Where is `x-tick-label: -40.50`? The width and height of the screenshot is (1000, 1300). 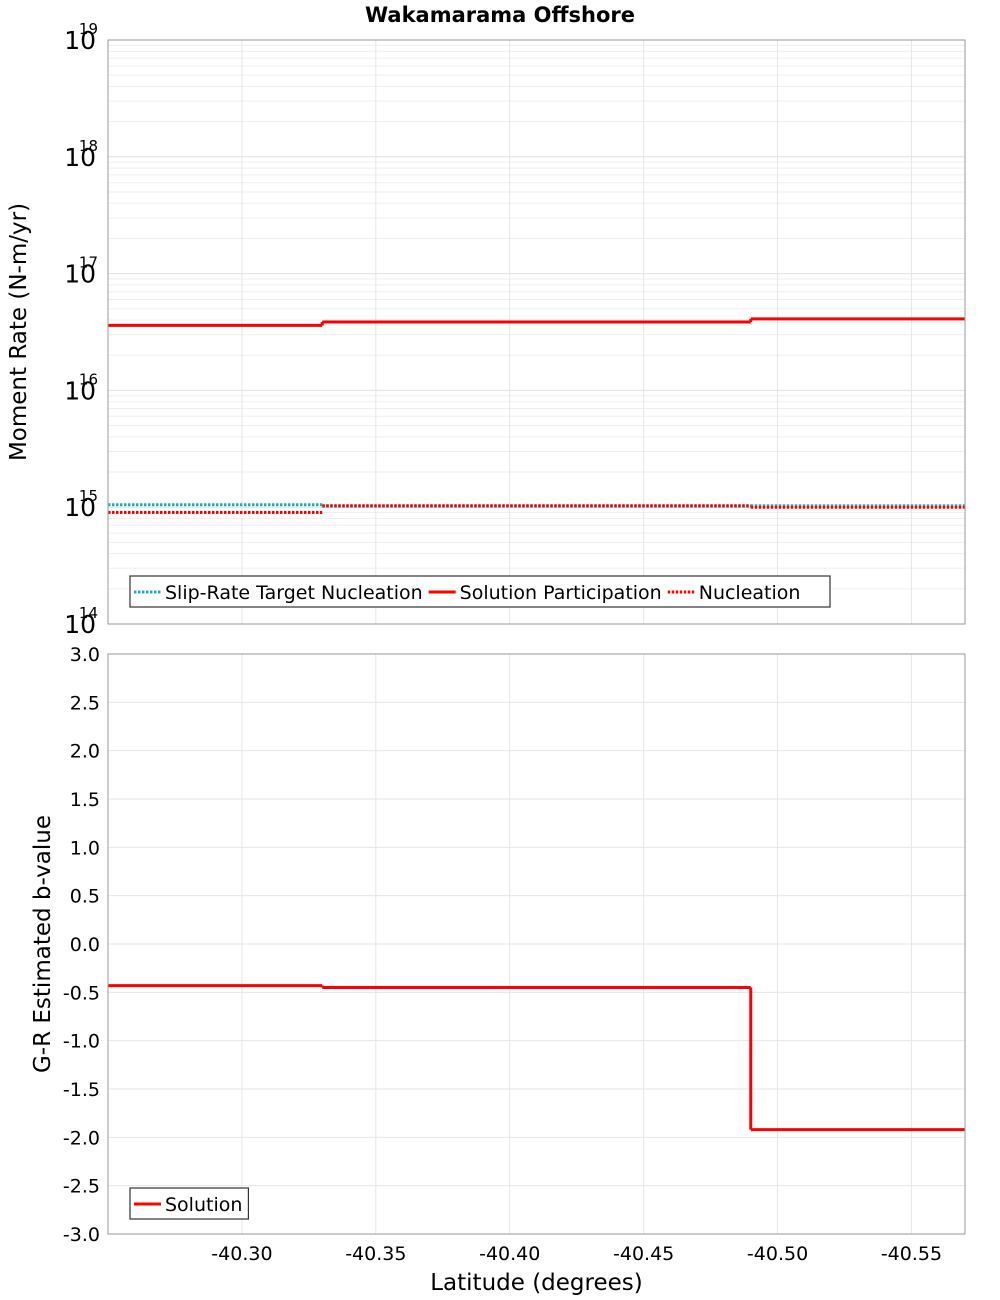 x-tick-label: -40.50 is located at coordinates (777, 1254).